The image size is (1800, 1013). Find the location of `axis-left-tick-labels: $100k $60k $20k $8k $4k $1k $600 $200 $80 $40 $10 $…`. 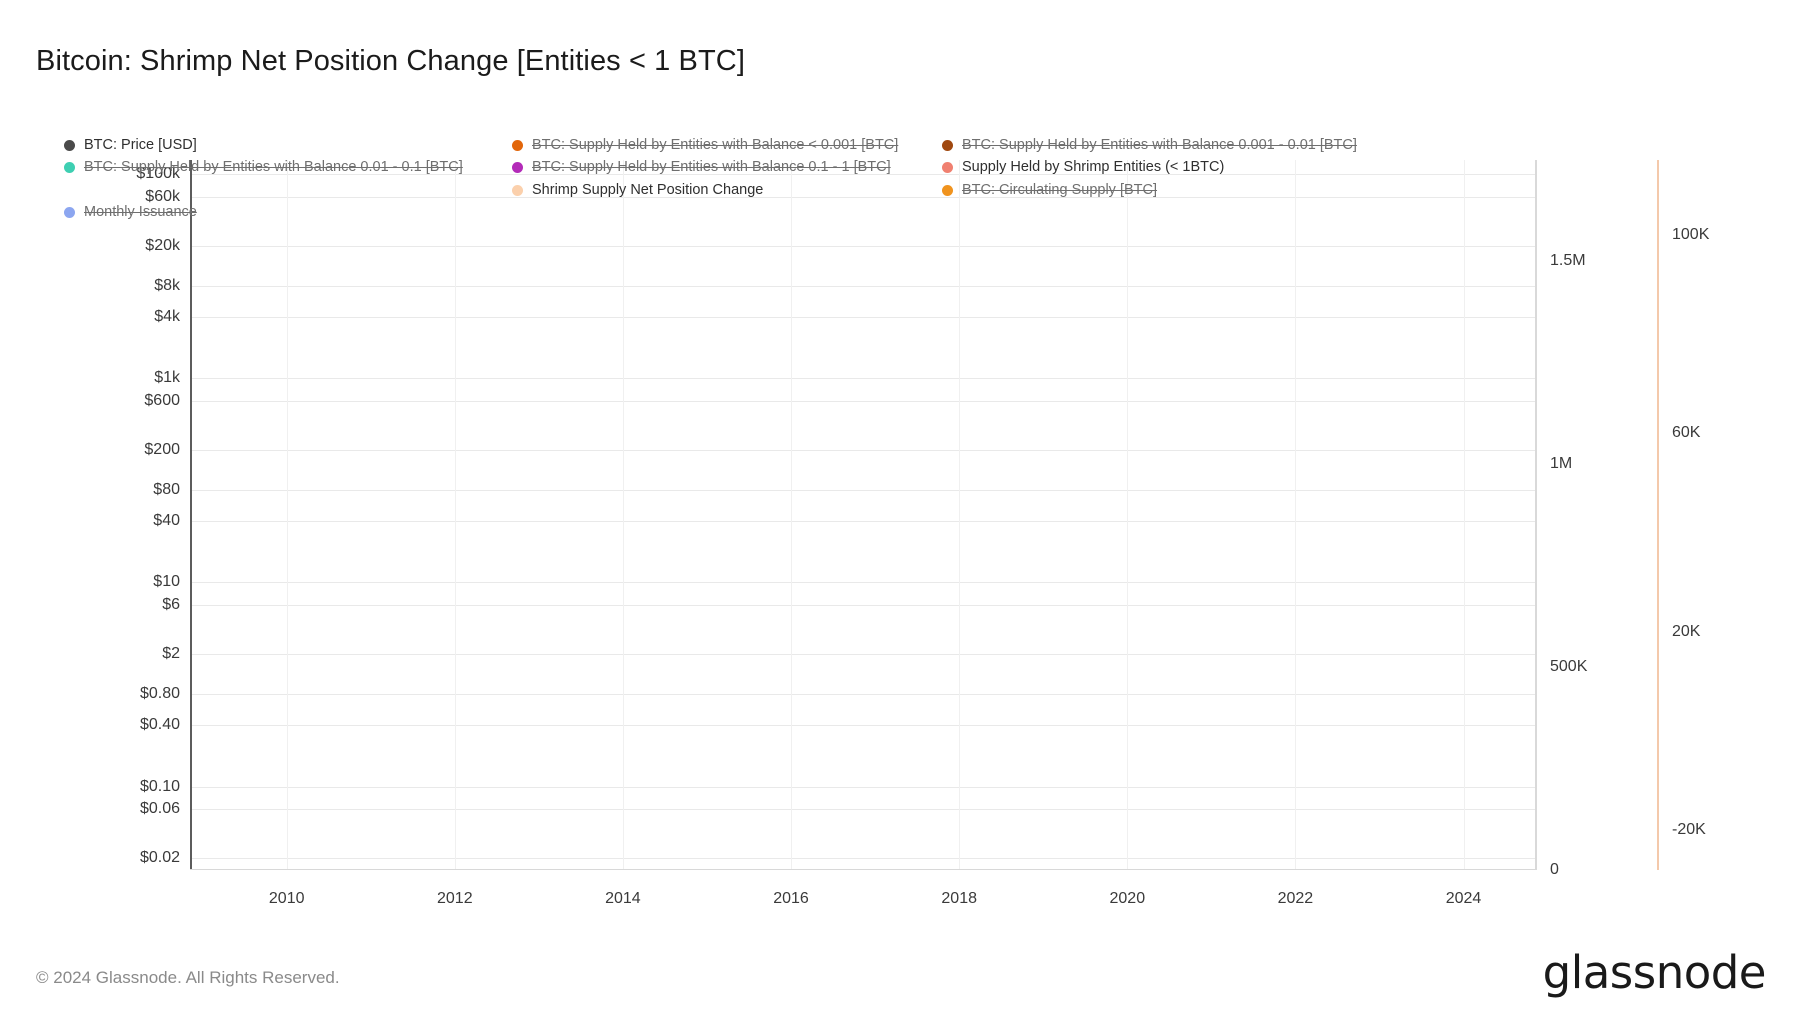

axis-left-tick-labels: $100k $60k $20k $8k $4k $1k $600 $200 $80 $40 $10 $… is located at coordinates (100, 515).